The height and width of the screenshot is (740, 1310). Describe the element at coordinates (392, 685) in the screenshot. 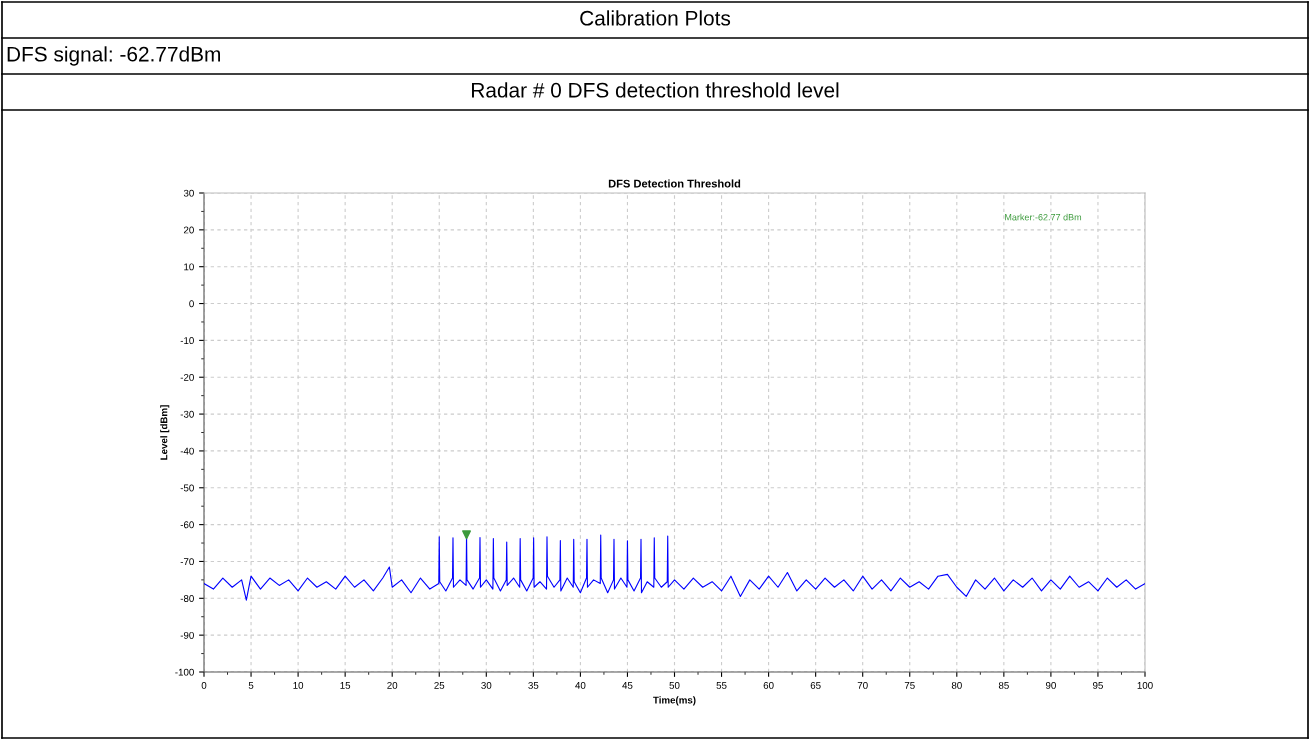

I see `x-tick-label: 20` at that location.